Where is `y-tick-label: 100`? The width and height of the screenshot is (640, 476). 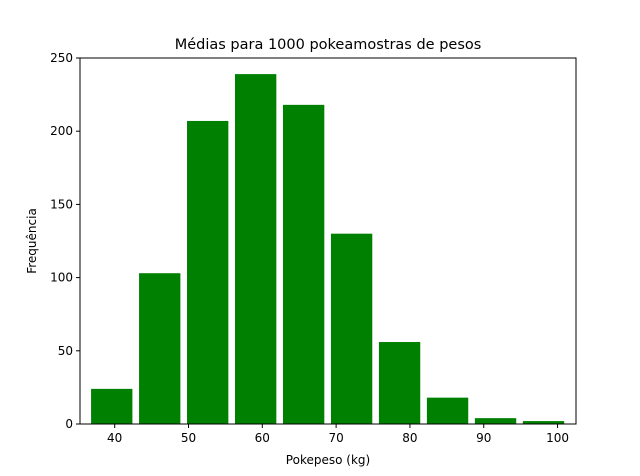
y-tick-label: 100 is located at coordinates (61, 278).